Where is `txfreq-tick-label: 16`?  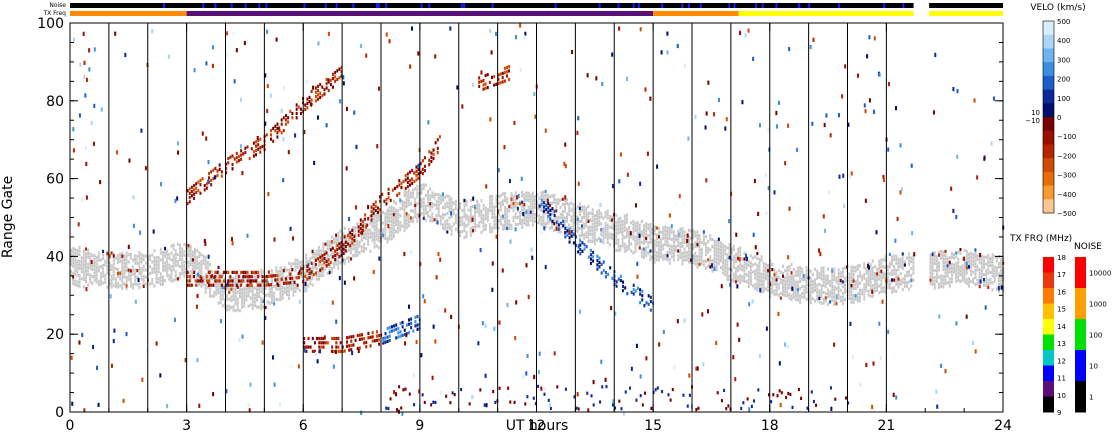
txfreq-tick-label: 16 is located at coordinates (1061, 292).